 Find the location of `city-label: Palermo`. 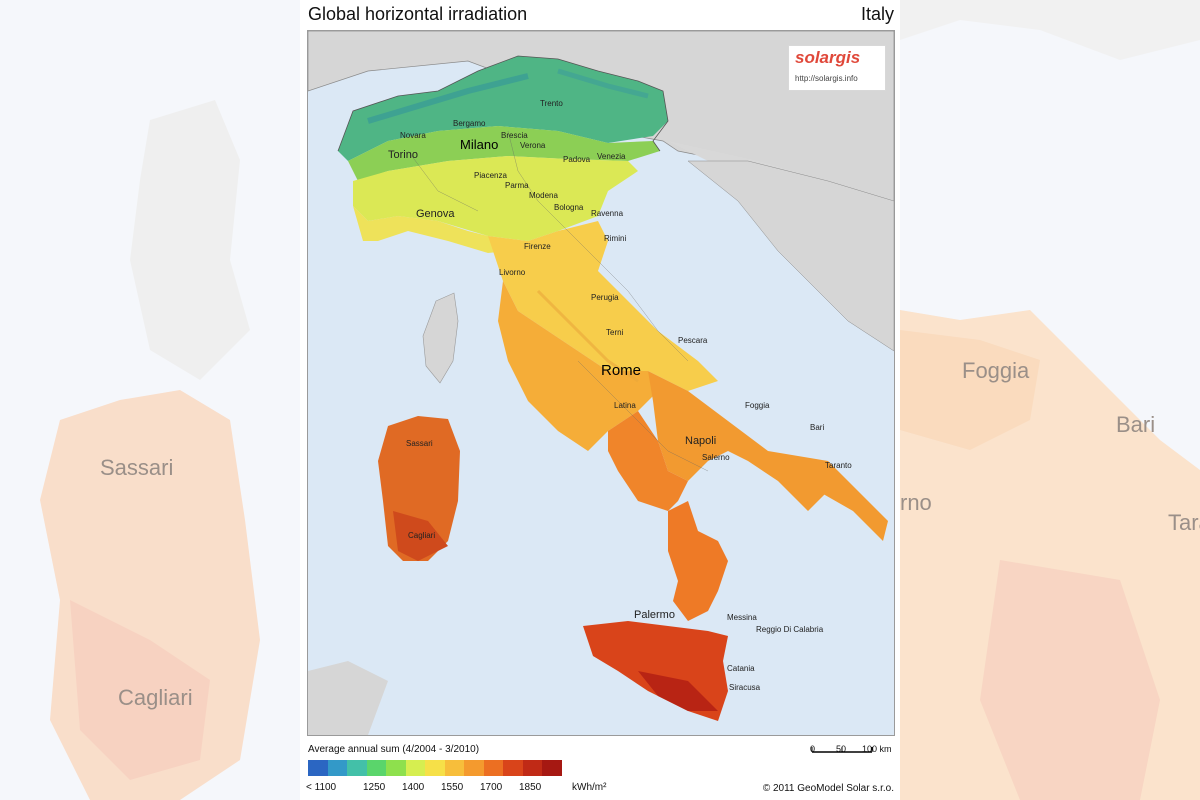

city-label: Palermo is located at coordinates (654, 615).